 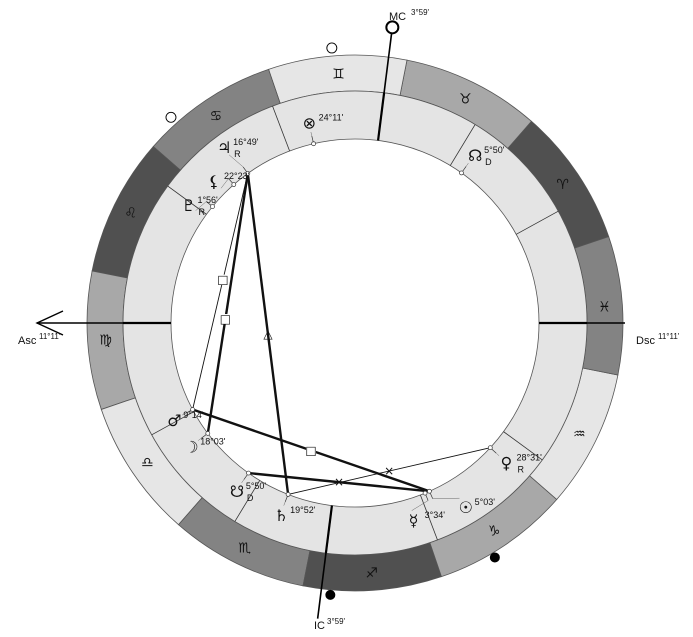 What do you see at coordinates (475, 155) in the screenshot?
I see `north-node-icon: ☊` at bounding box center [475, 155].